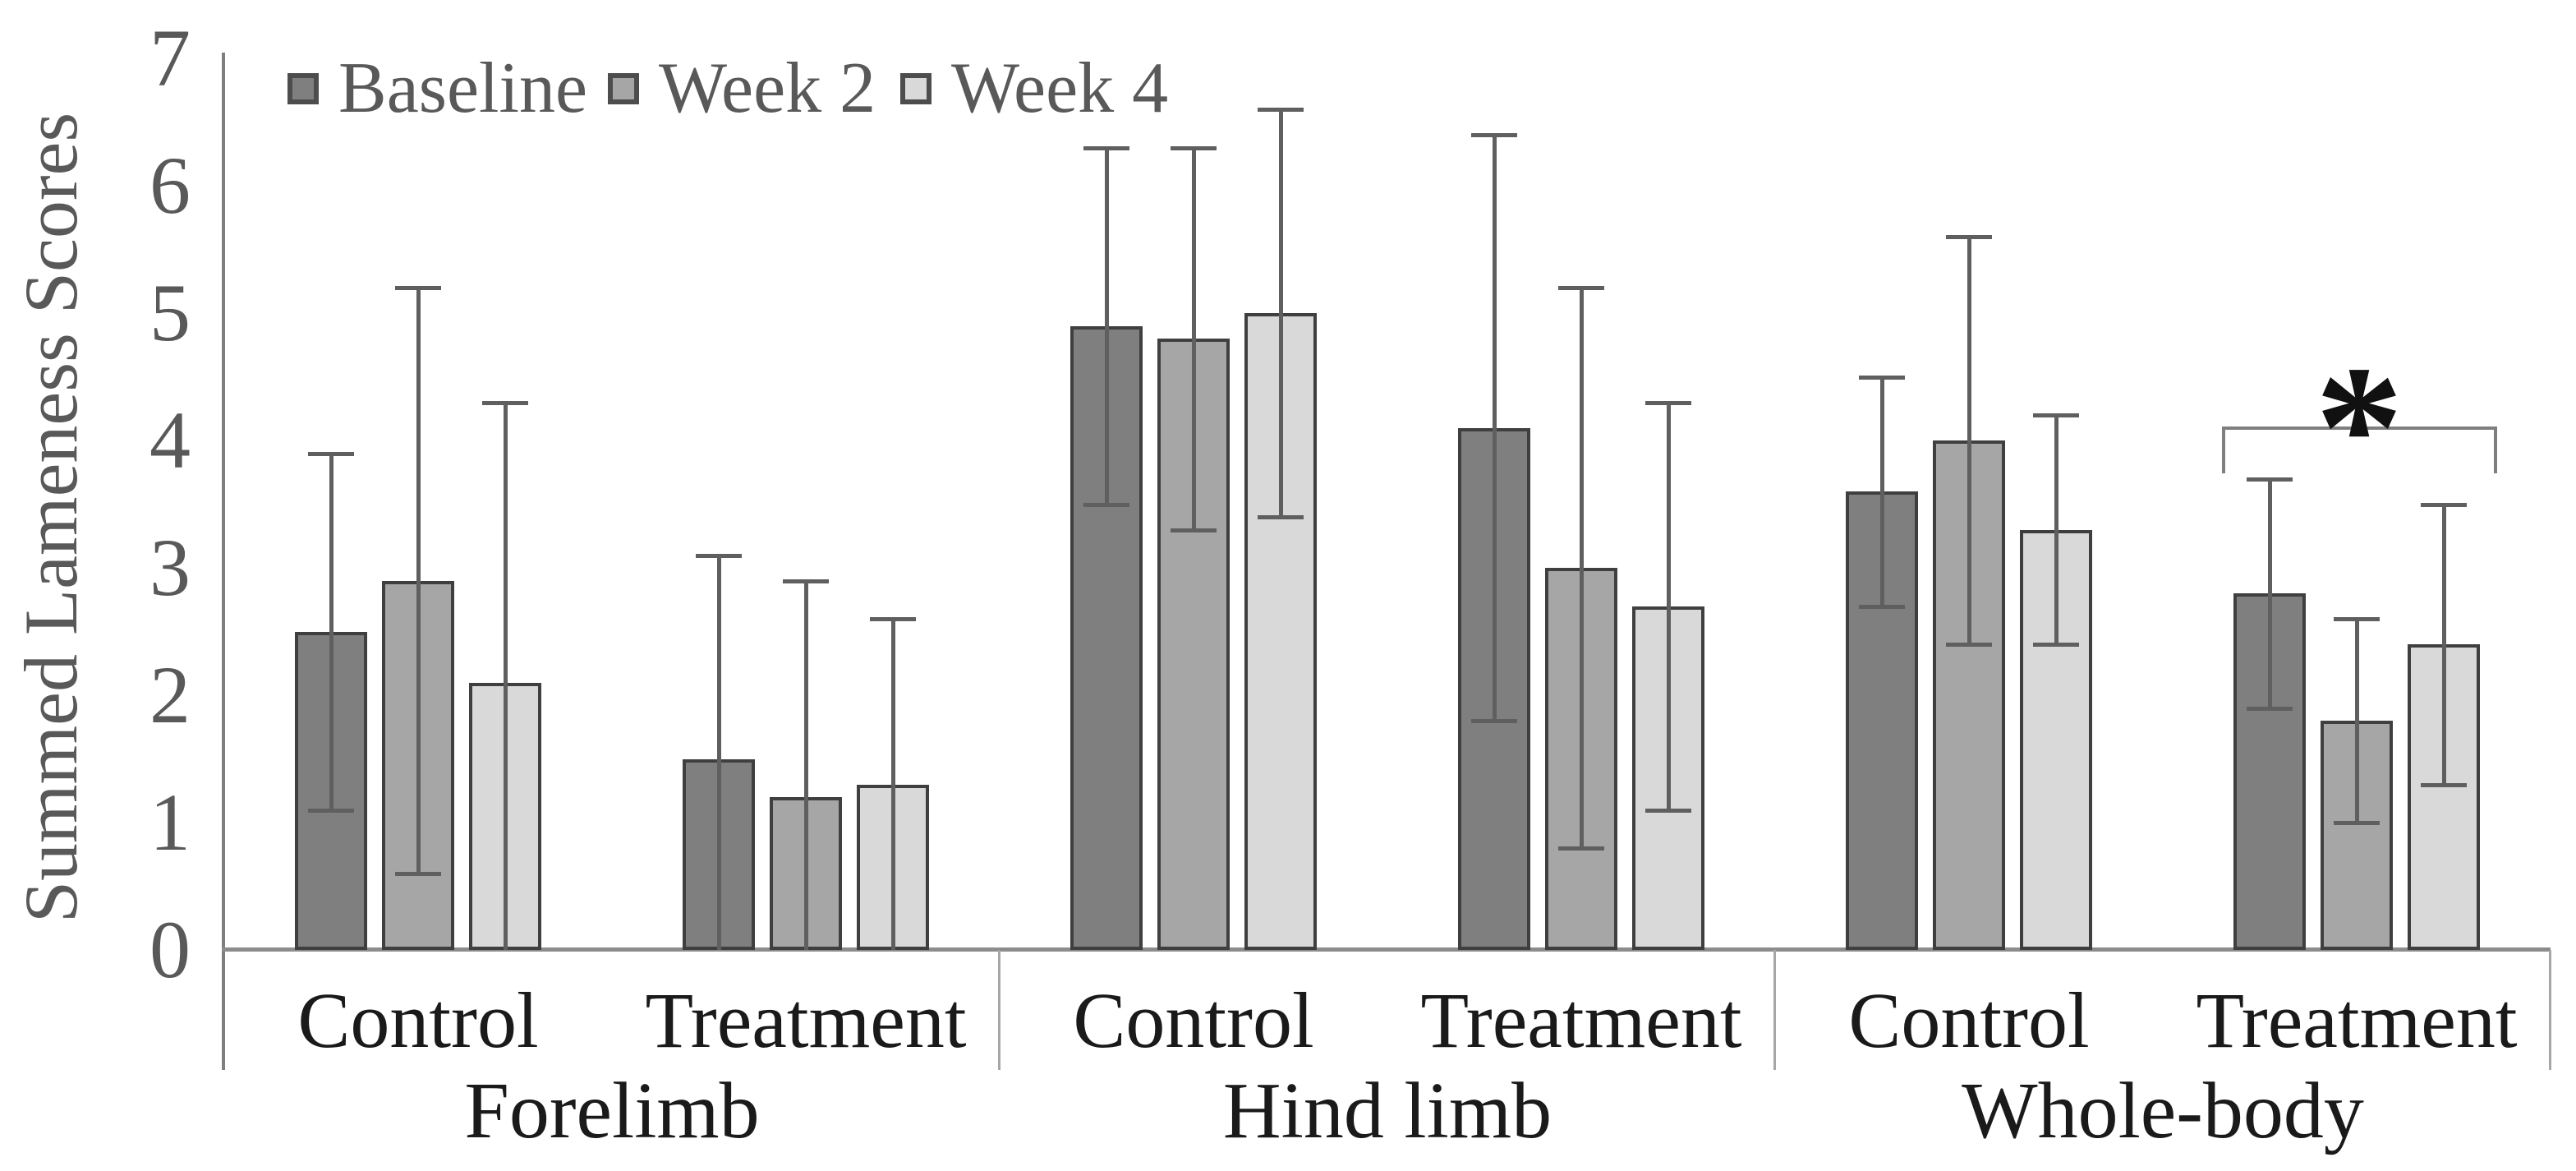  I want to click on y-tick-label: 4, so click(170, 440).